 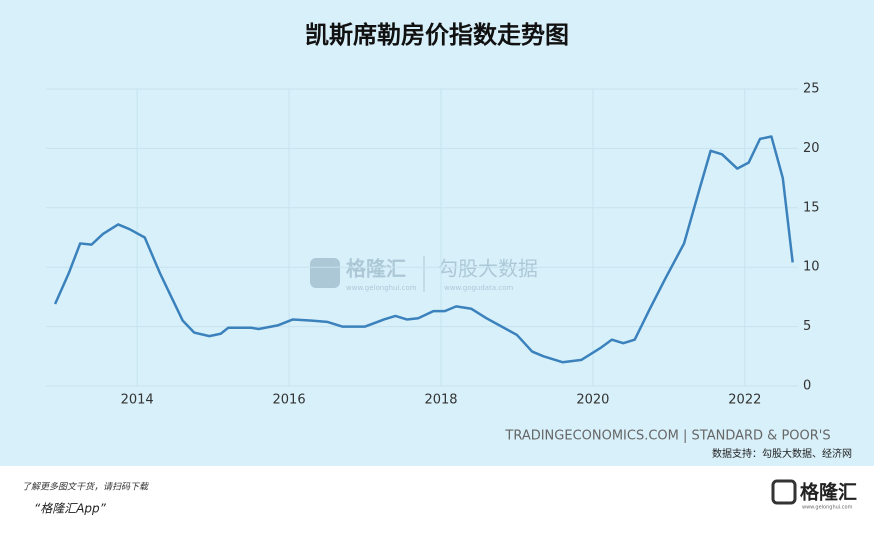 I want to click on source: TRADINGECONOMICS.COM | STANDARD & POOR'S, so click(x=667, y=436).